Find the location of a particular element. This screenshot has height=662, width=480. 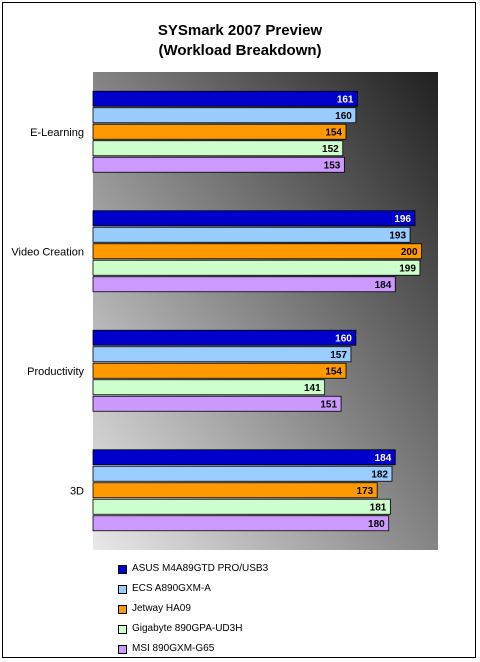

legend-label: Jetway HA09 is located at coordinates (161, 608).